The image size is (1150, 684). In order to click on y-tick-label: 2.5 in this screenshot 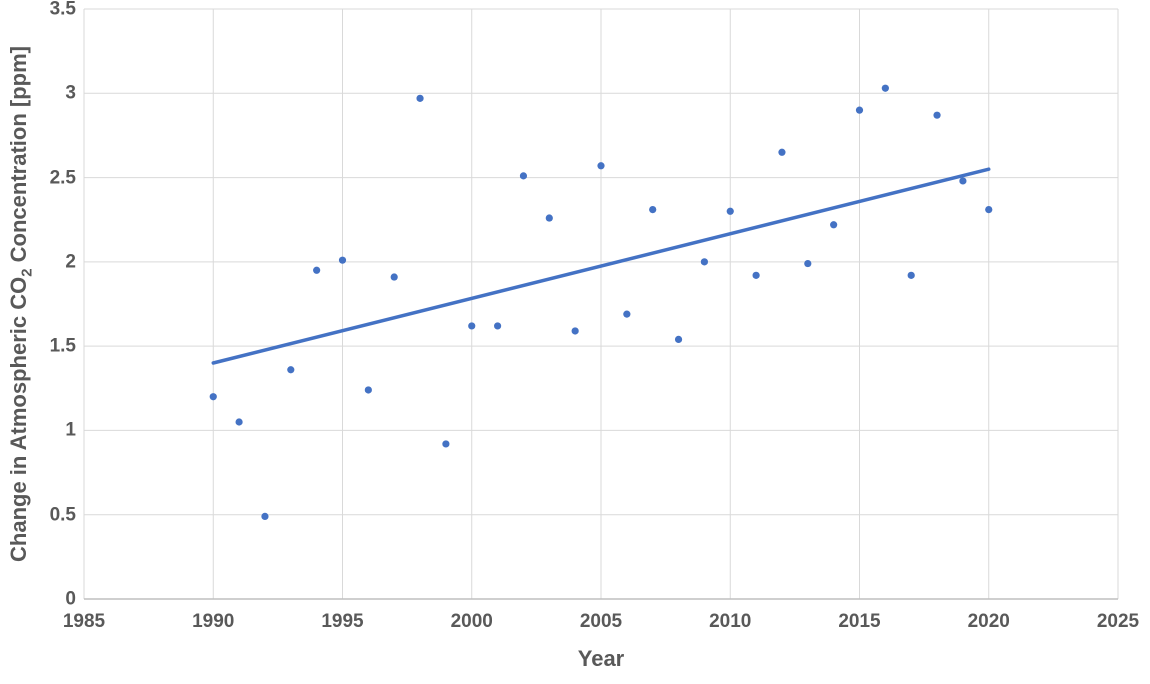, I will do `click(62, 178)`.